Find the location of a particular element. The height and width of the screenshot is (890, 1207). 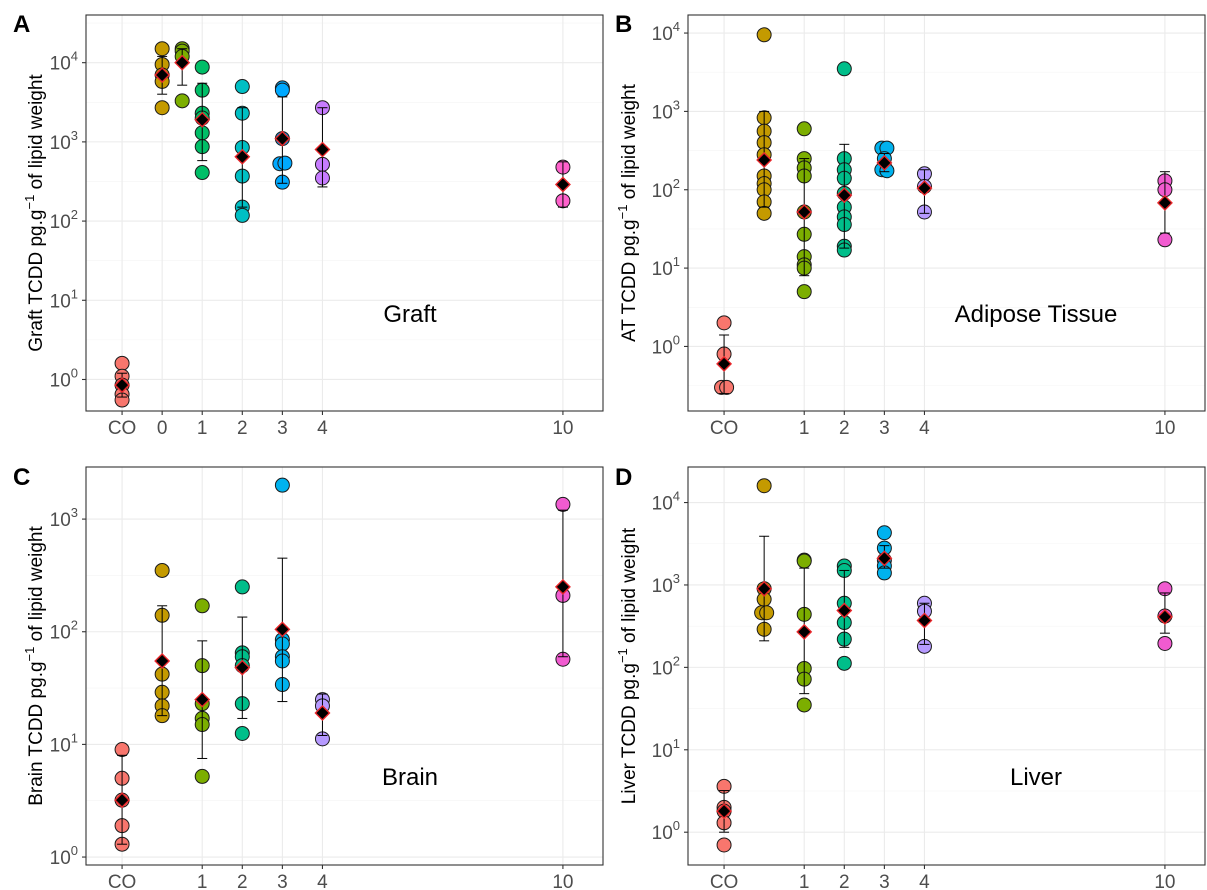

y-axis-title: Liver TCDD pg.g−1 of lipid weight is located at coordinates (627, 665).